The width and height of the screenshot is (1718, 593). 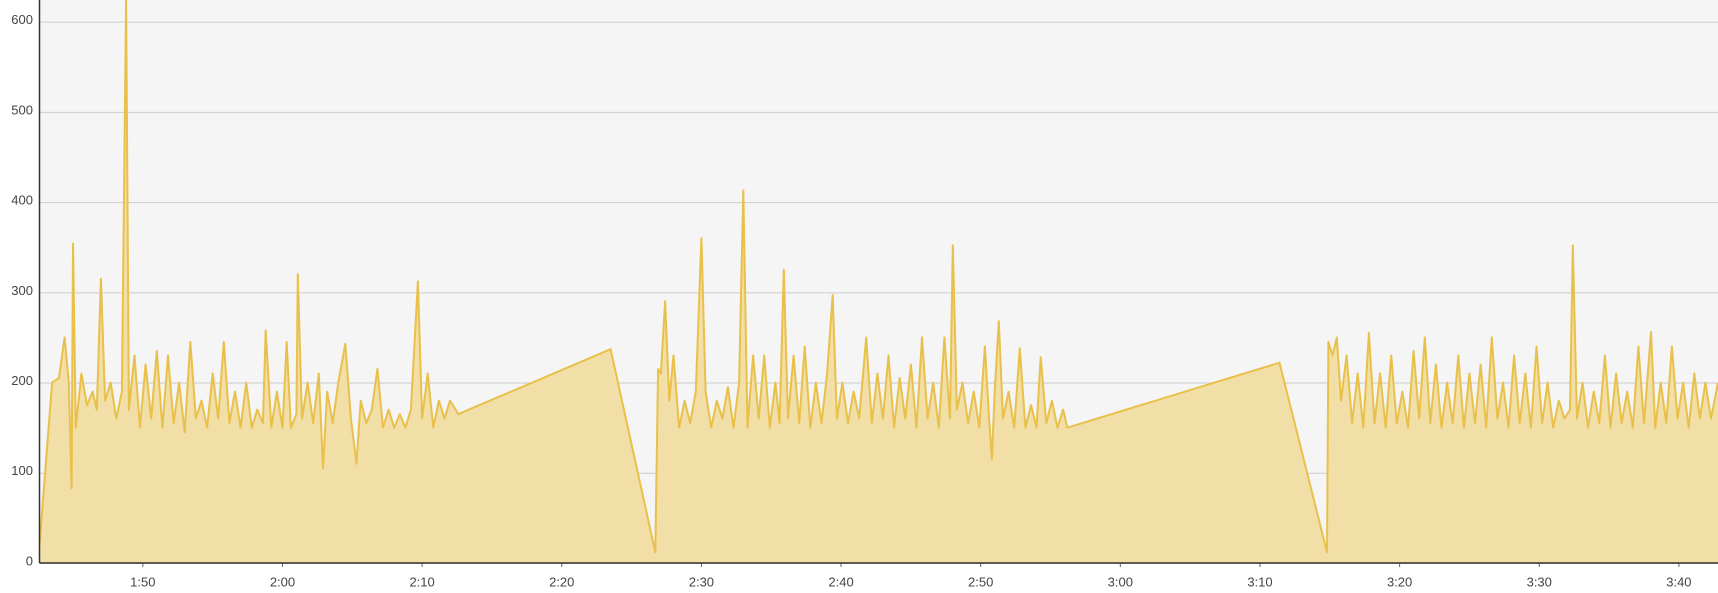 I want to click on y-tick-label: 0, so click(x=29, y=560).